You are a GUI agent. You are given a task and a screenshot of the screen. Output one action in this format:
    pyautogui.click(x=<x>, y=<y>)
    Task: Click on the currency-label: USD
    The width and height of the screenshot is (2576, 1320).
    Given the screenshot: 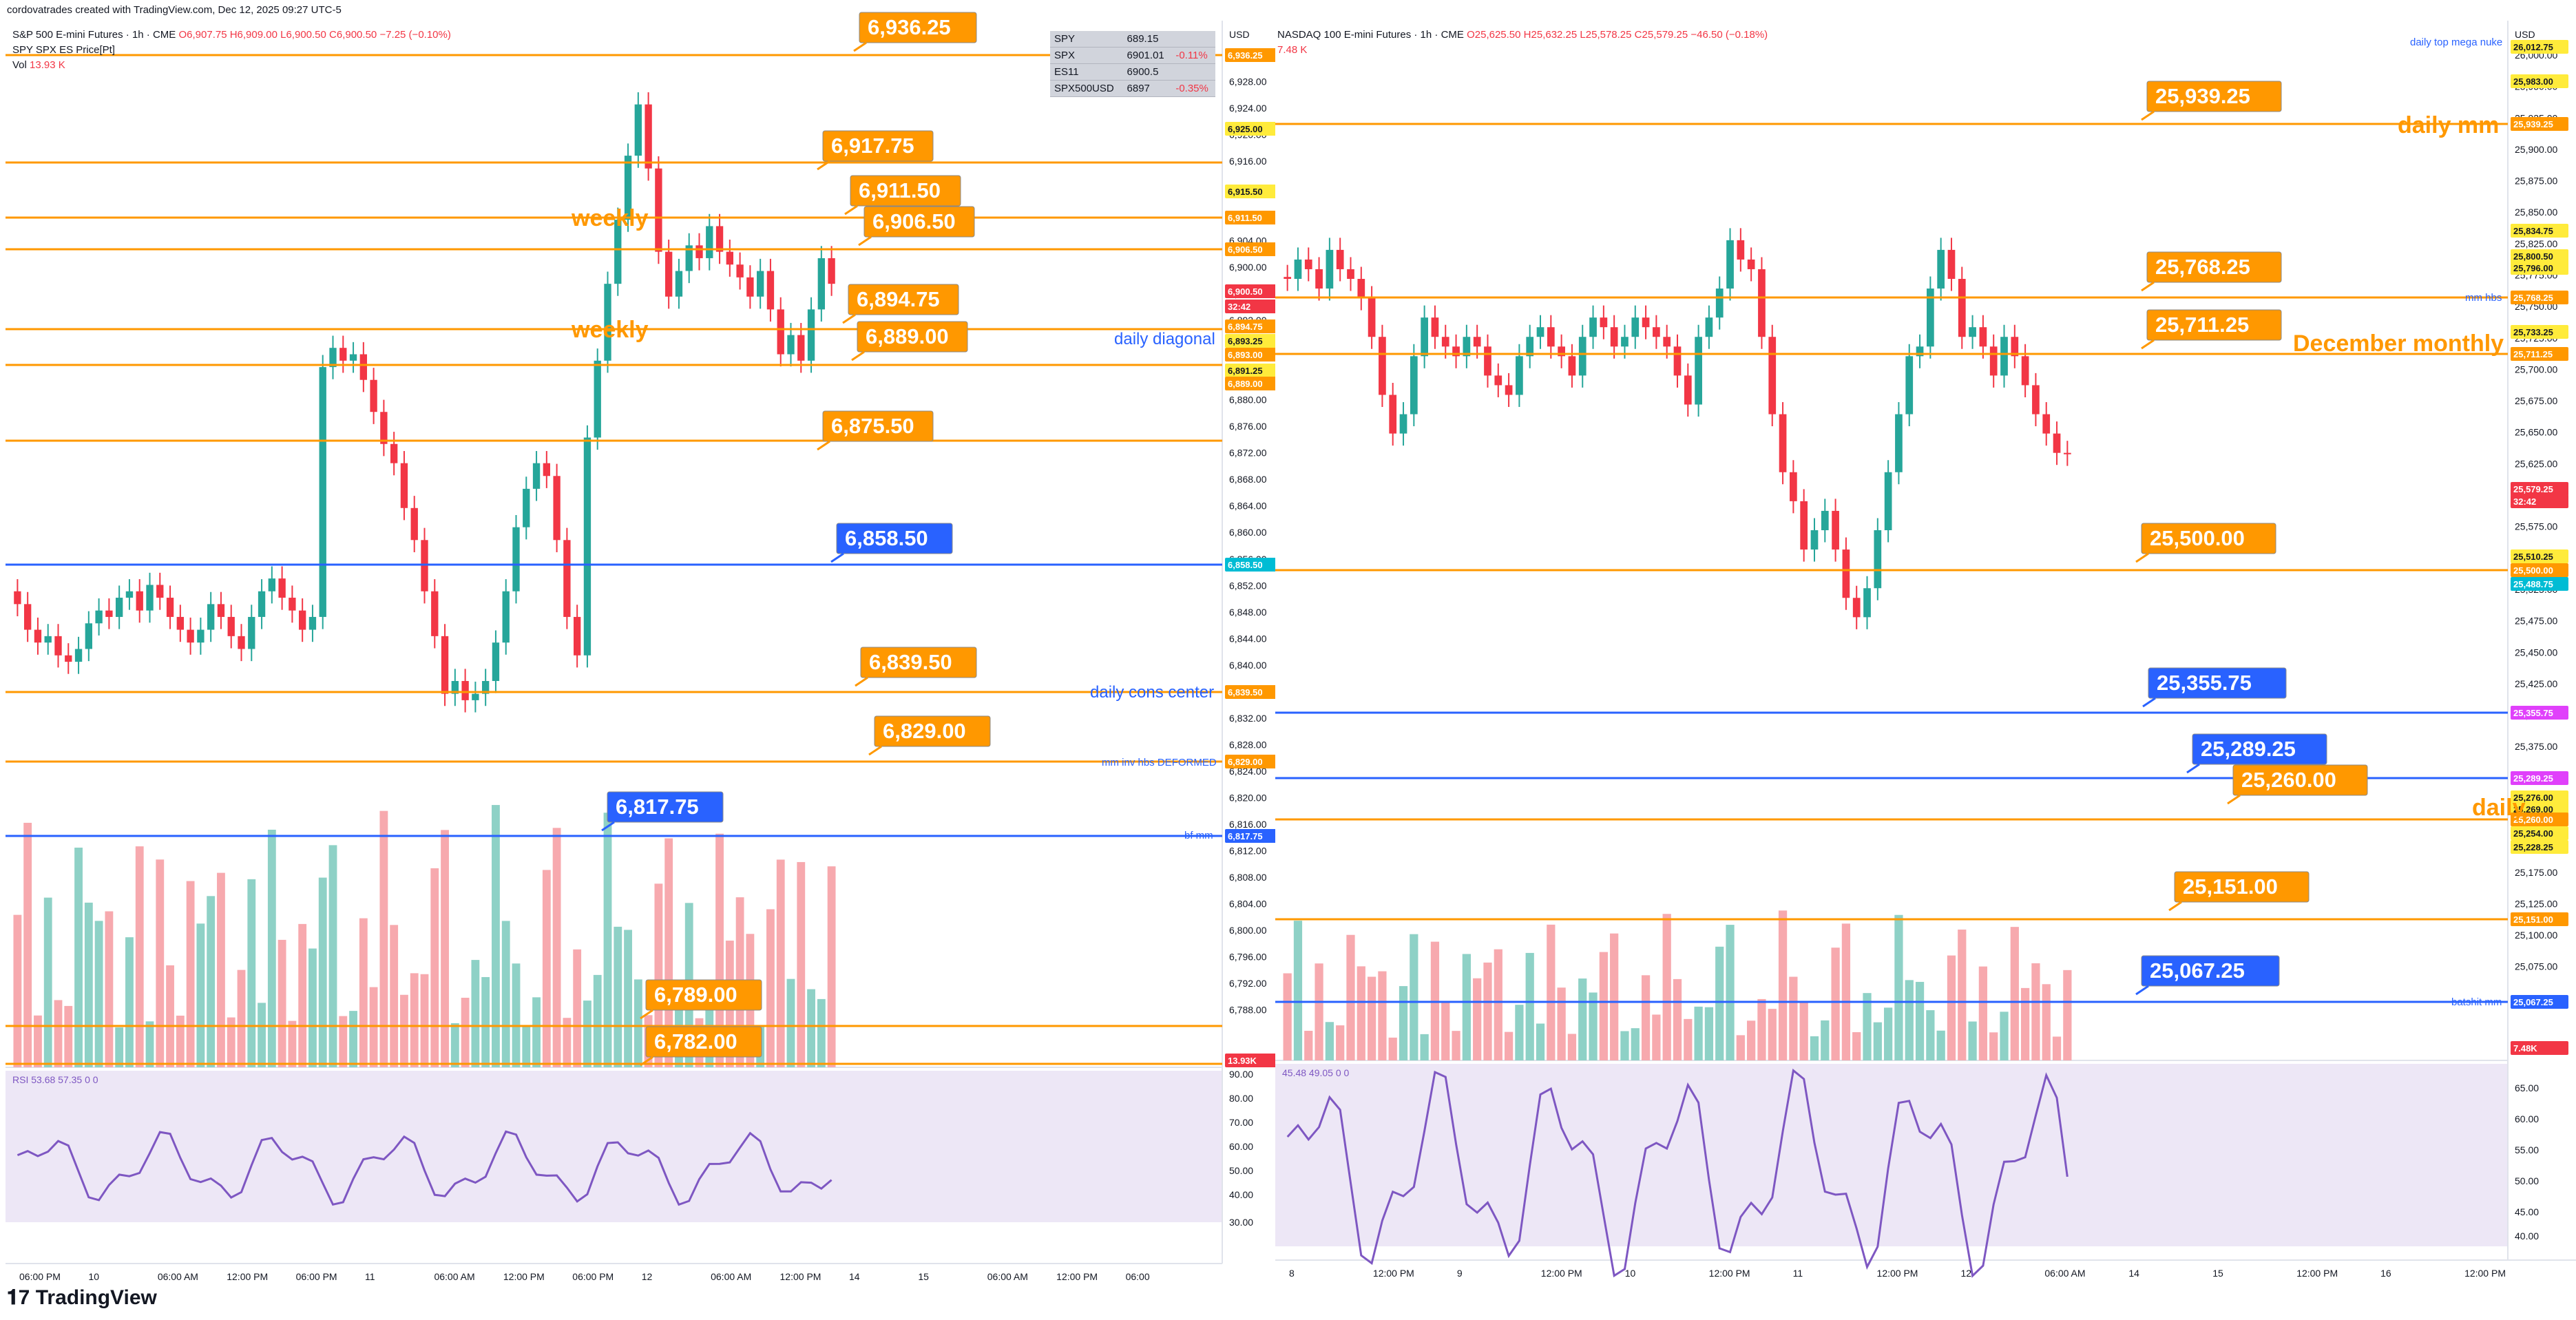 What is the action you would take?
    pyautogui.click(x=1239, y=34)
    